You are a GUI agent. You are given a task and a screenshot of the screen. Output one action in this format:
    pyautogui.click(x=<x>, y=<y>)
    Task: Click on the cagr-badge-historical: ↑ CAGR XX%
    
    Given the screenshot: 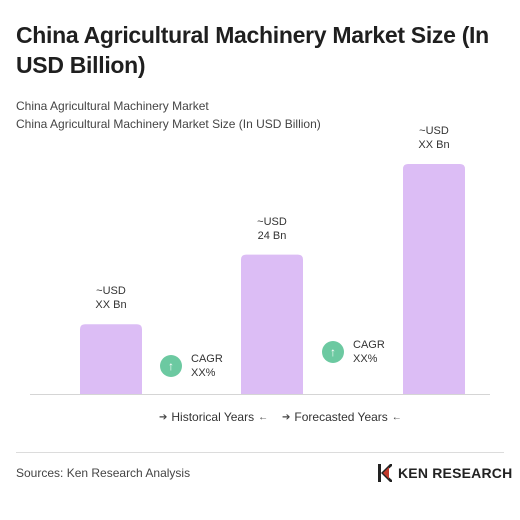 What is the action you would take?
    pyautogui.click(x=191, y=366)
    